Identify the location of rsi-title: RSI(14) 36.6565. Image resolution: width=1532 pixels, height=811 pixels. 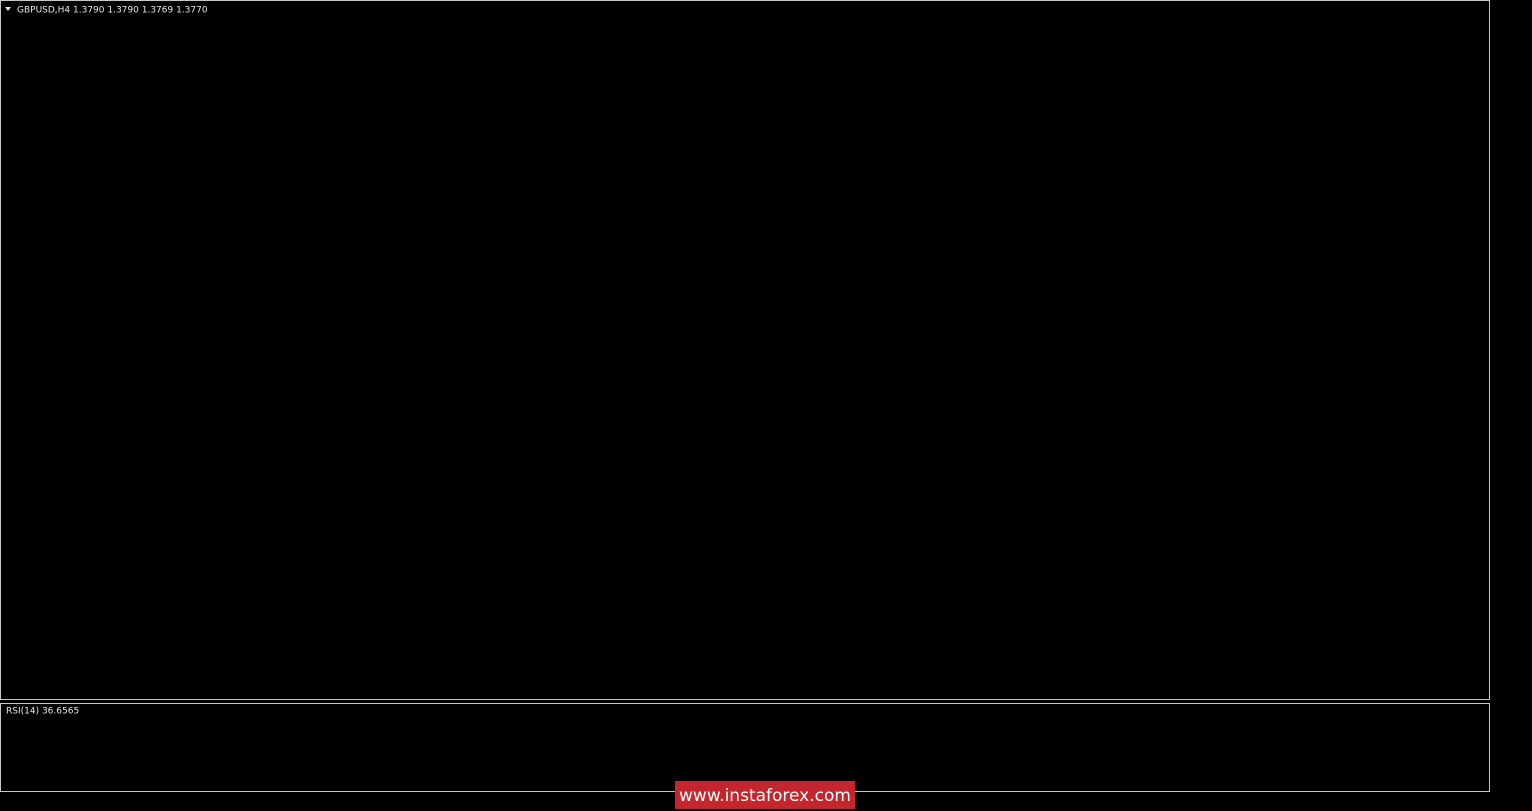
(42, 712).